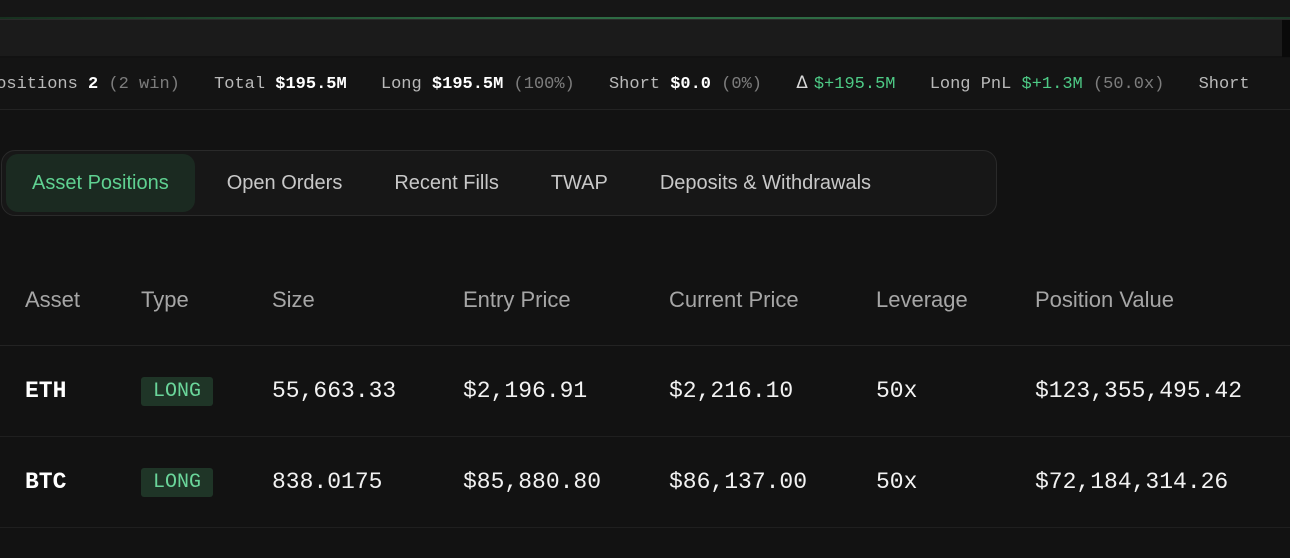  Describe the element at coordinates (802, 83) in the screenshot. I see `delta-icon: Δ` at that location.